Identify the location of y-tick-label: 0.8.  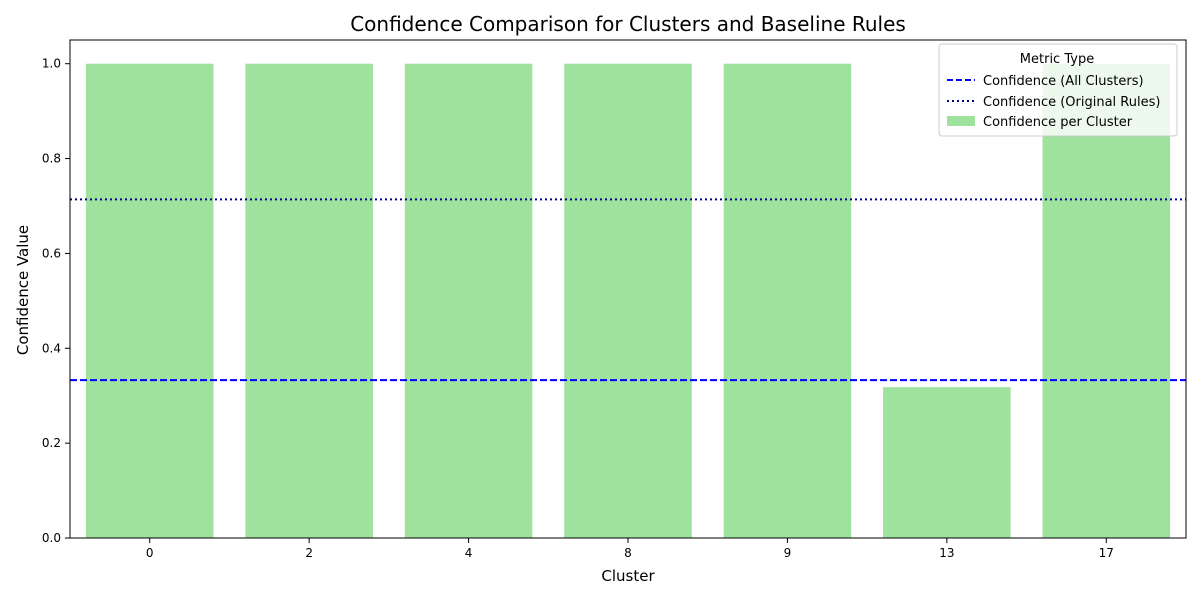
(51, 159).